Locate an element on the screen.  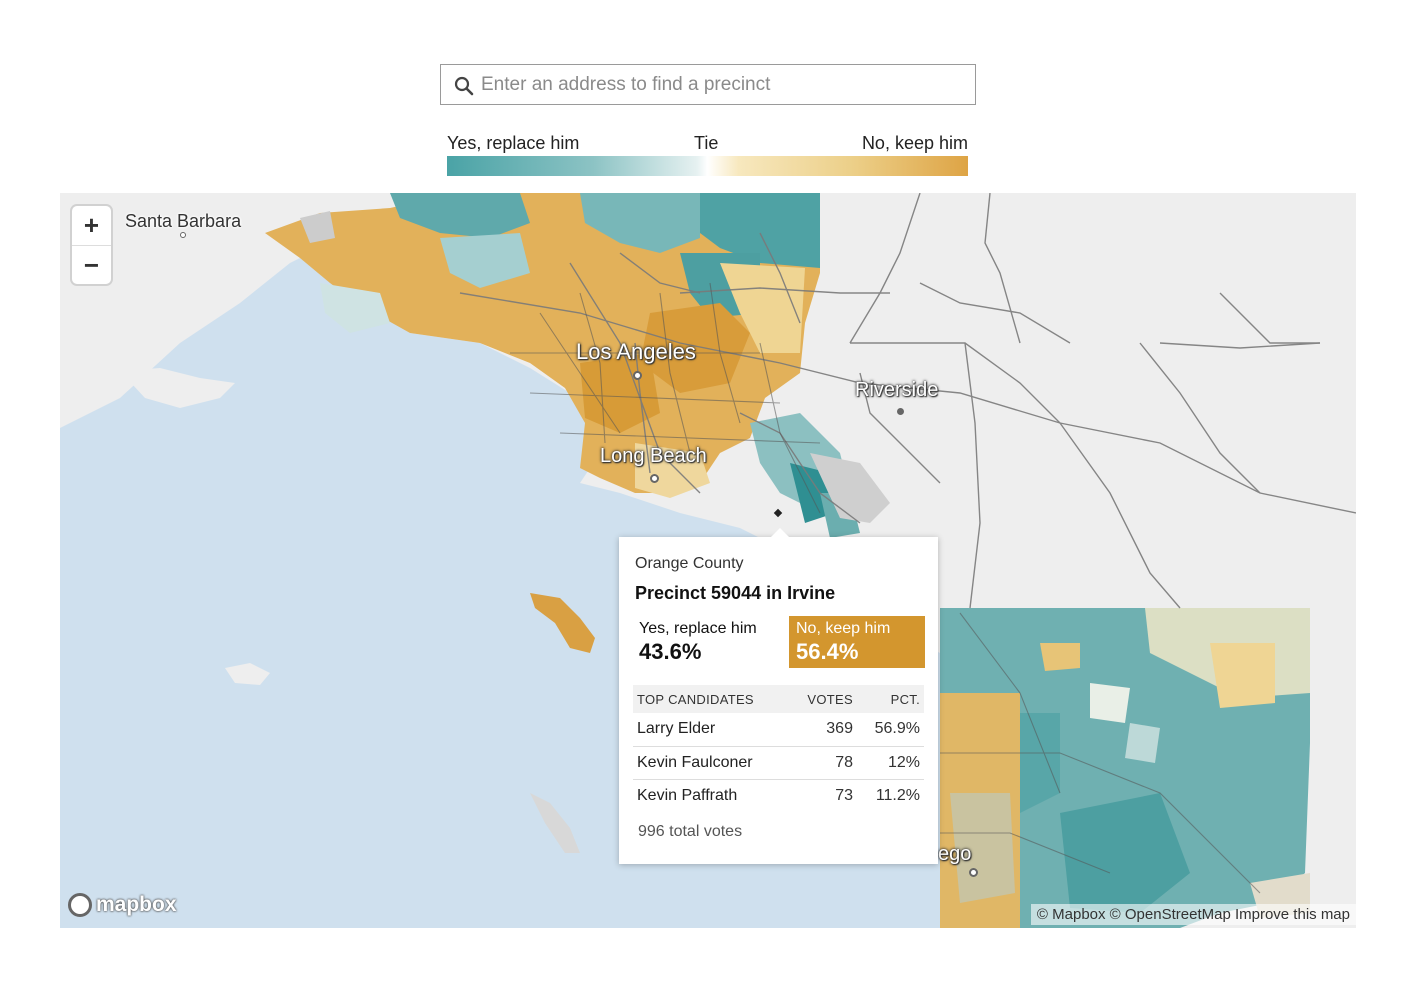
popup-title: Precinct 59044 in Irvine is located at coordinates (735, 593).